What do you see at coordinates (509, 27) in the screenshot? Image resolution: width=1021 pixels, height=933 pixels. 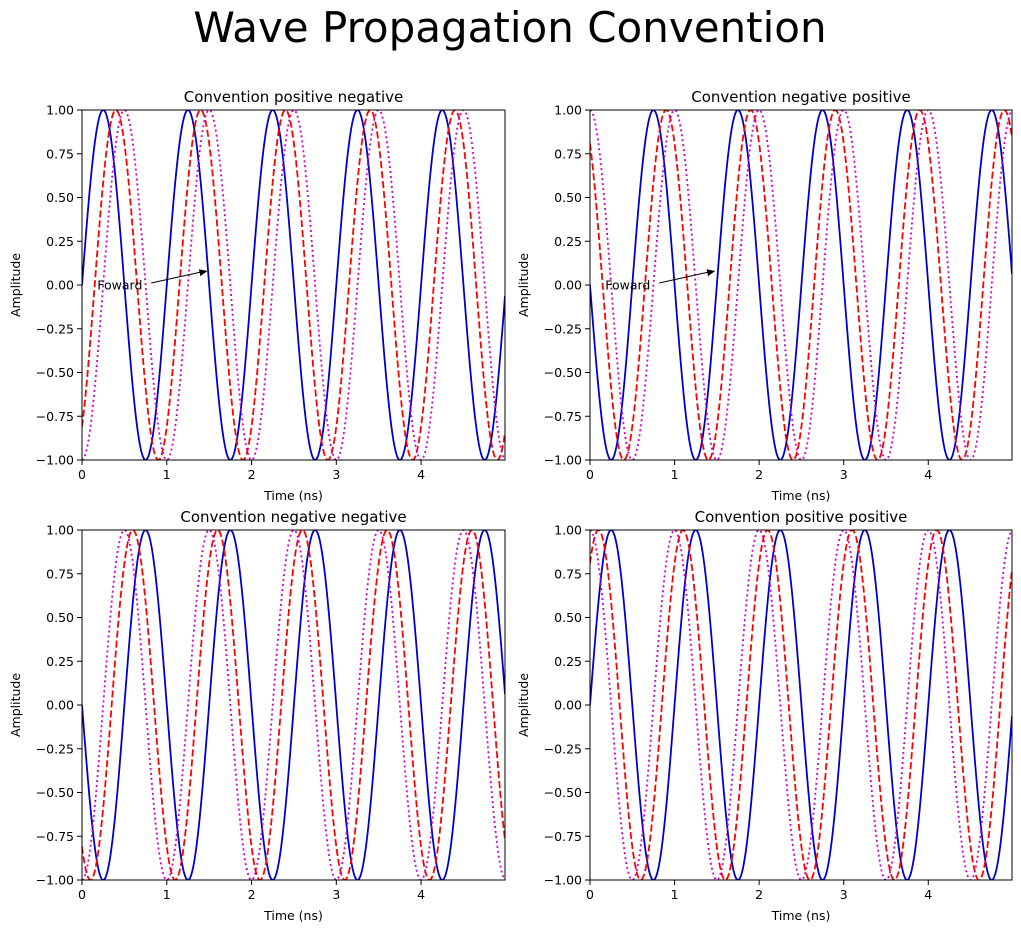 I see `figure-suptitle: Wave Propagation Convention` at bounding box center [509, 27].